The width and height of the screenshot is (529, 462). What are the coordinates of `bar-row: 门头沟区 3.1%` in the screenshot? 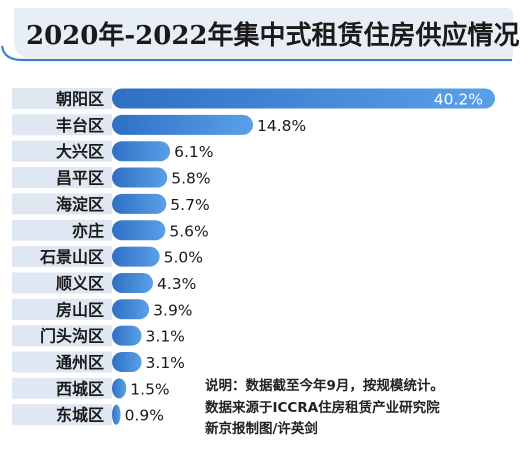 It's located at (98, 336).